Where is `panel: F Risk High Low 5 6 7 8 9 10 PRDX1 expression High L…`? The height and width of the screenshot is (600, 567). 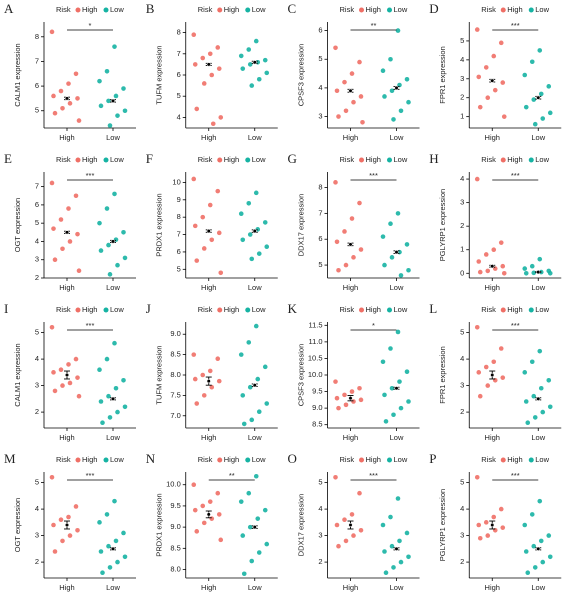 panel: F Risk High Low 5 6 7 8 9 10 PRDX1 expression High L… is located at coordinates (212, 221).